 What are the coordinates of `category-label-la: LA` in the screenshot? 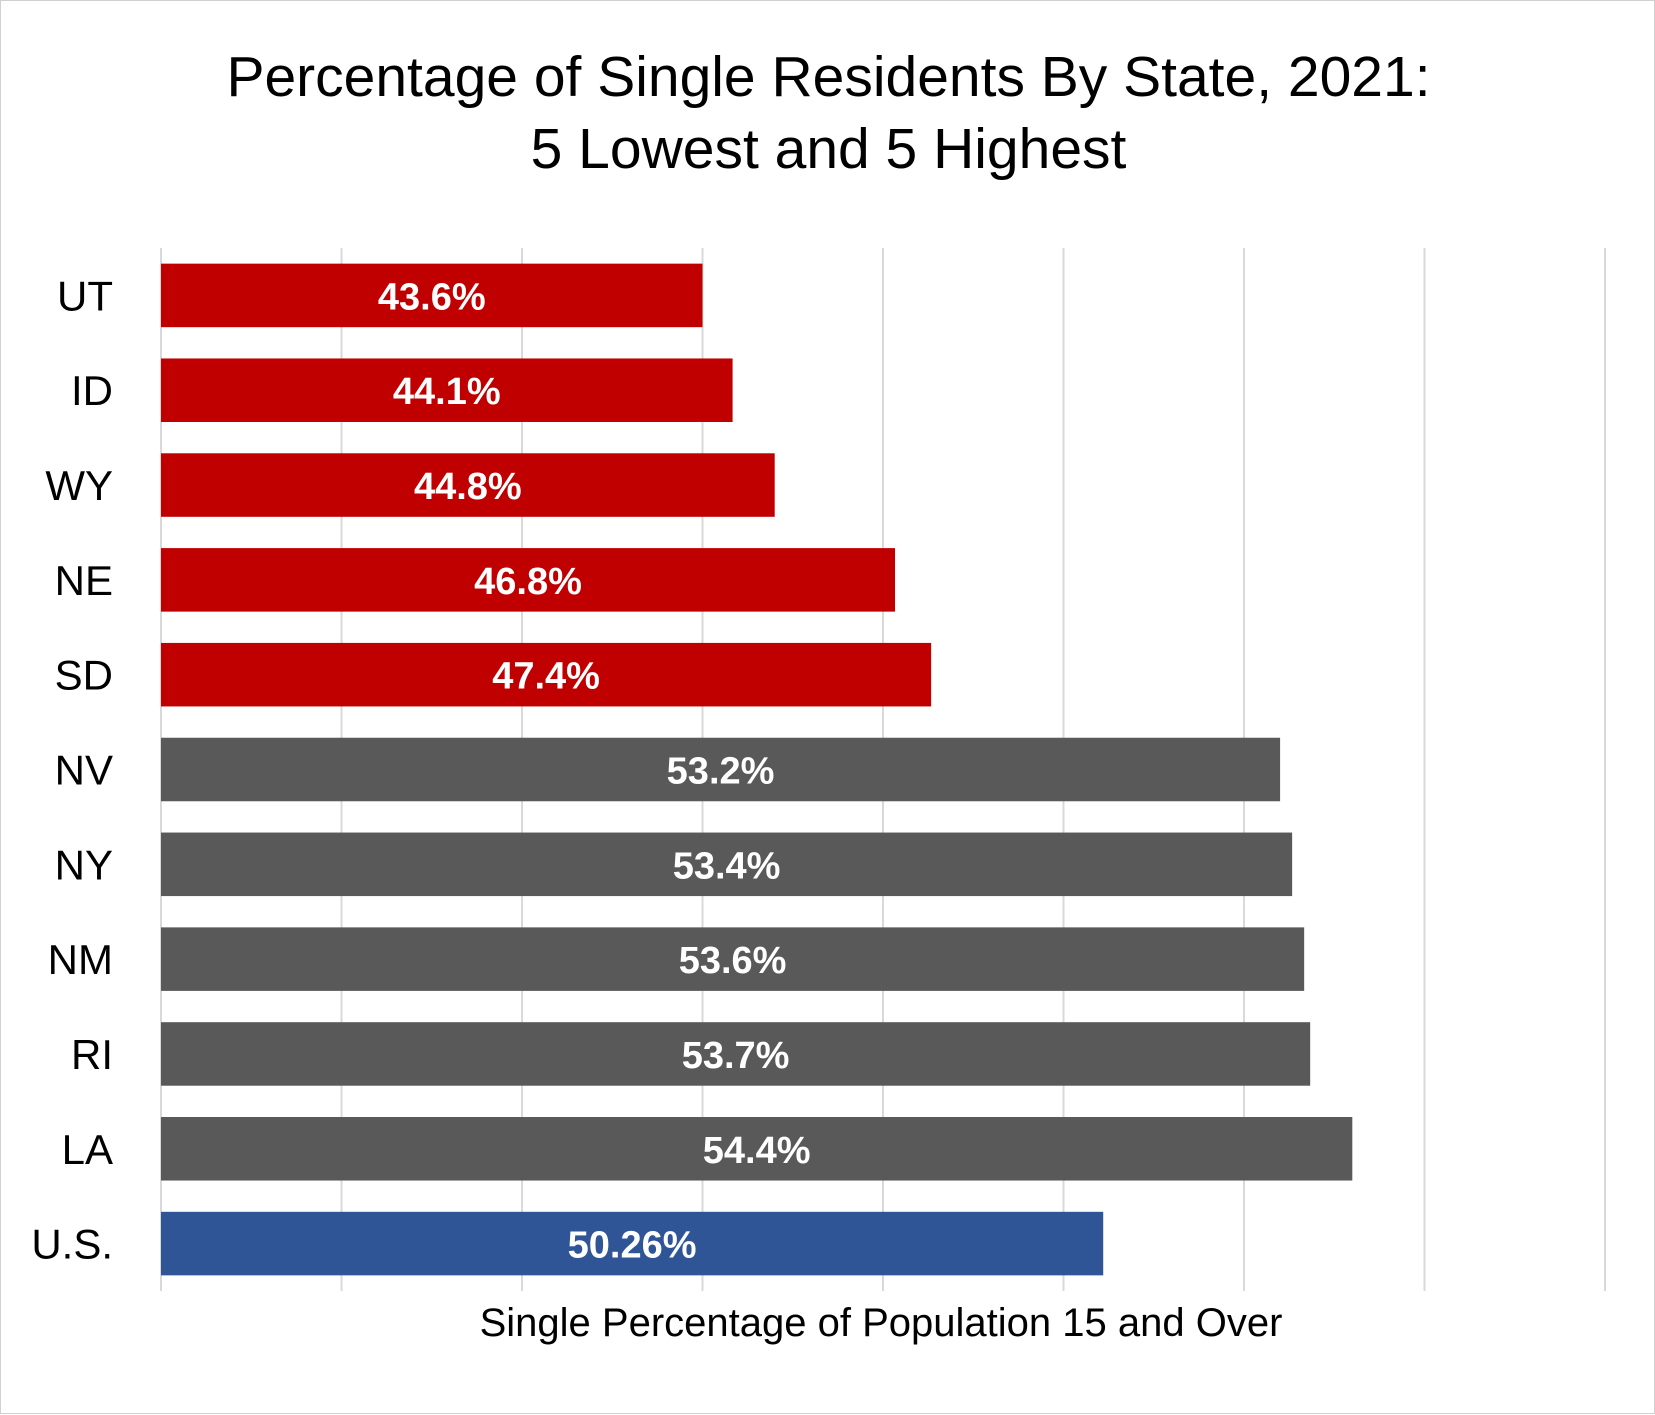 It's located at (87, 1149).